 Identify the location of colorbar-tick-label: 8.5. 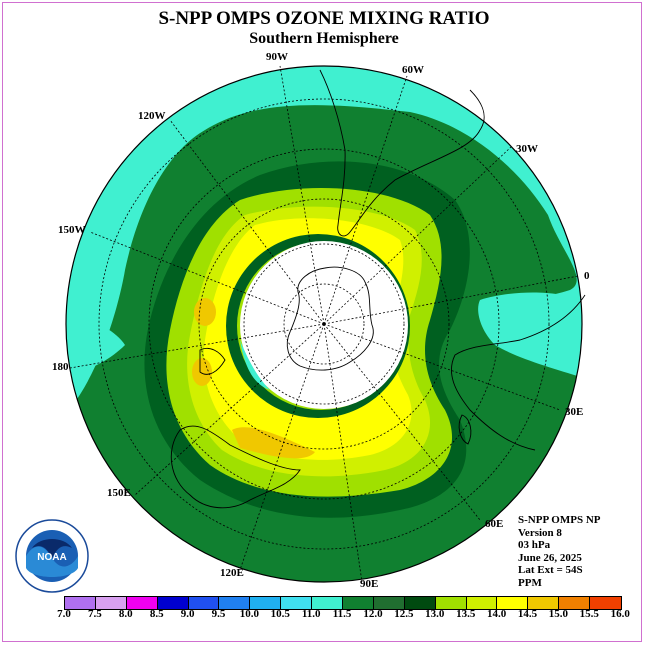
(156, 614).